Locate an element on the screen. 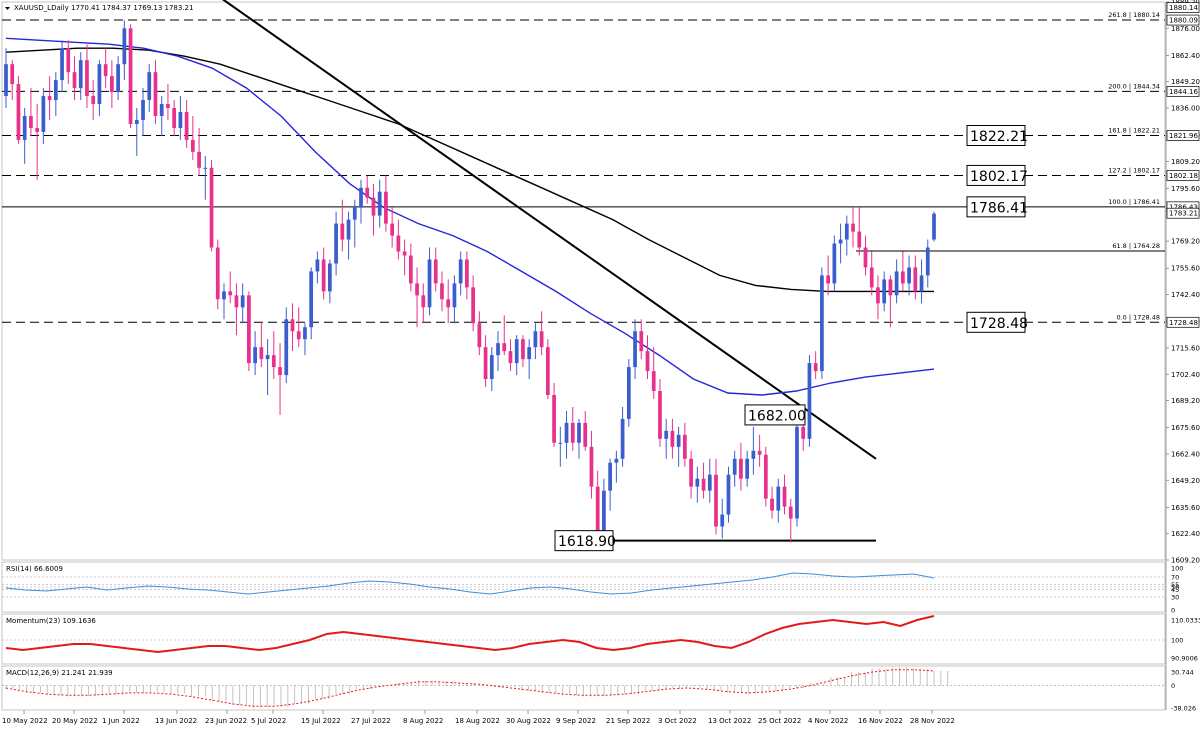  key-level-label: 1682.00 is located at coordinates (777, 416).